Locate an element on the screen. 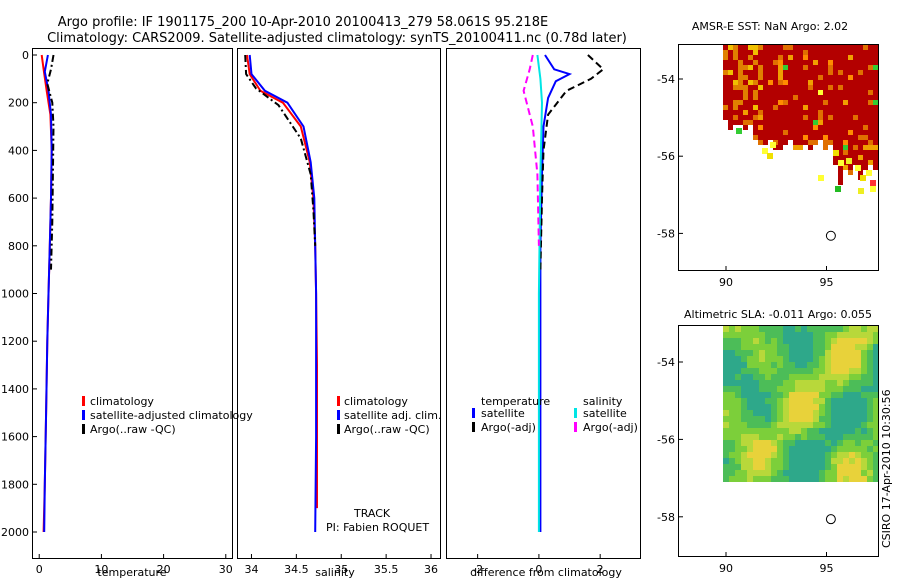 This screenshot has height=580, width=900. difference-xtick-label: 0 is located at coordinates (538, 569).